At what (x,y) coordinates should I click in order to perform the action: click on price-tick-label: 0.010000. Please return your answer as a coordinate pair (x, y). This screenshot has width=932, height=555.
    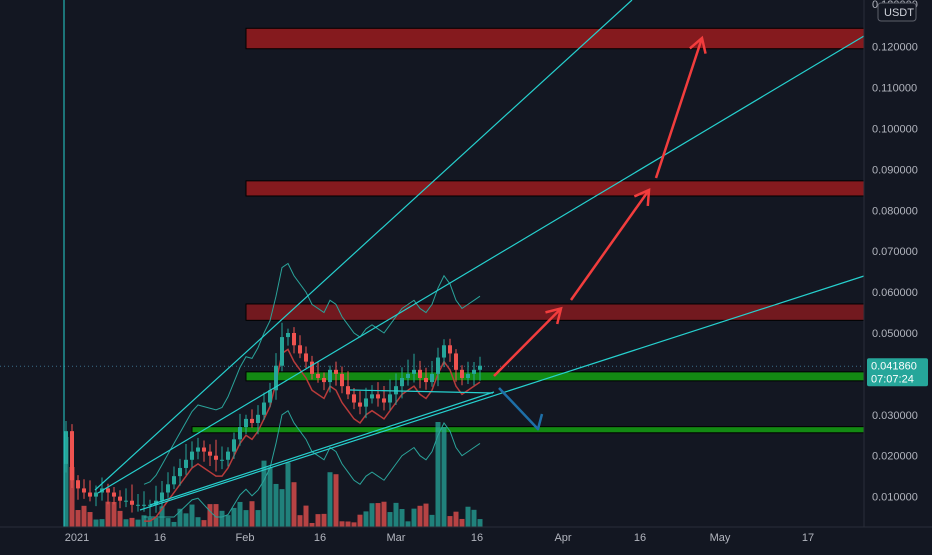
    Looking at the image, I should click on (895, 498).